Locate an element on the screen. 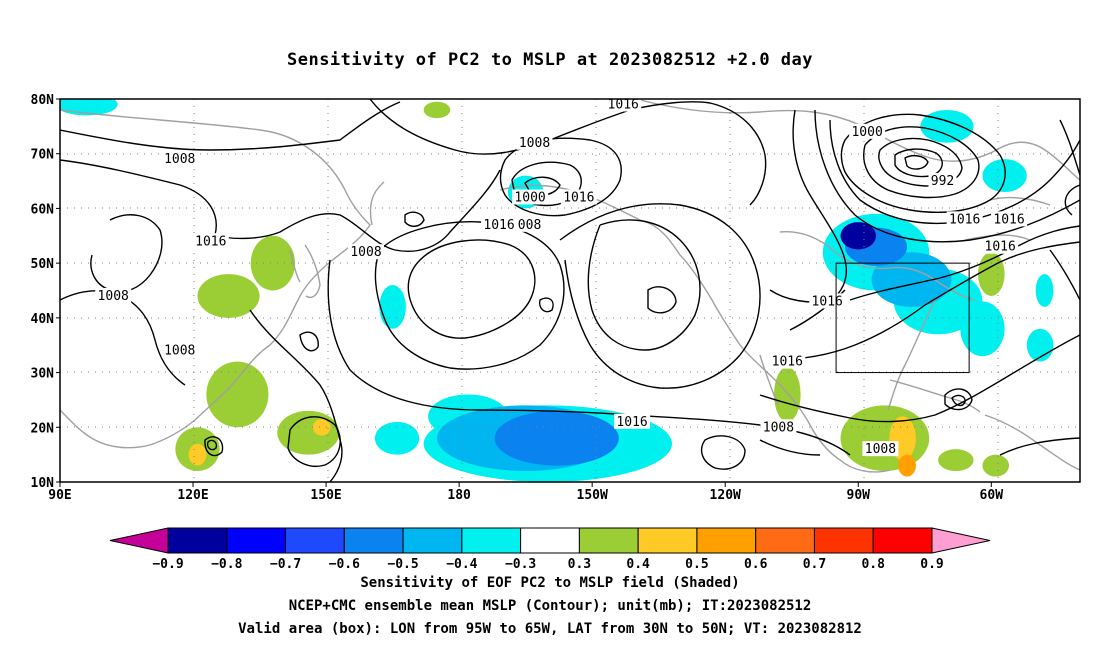 Image resolution: width=1100 pixels, height=650 pixels. valid-area-box is located at coordinates (902, 318).